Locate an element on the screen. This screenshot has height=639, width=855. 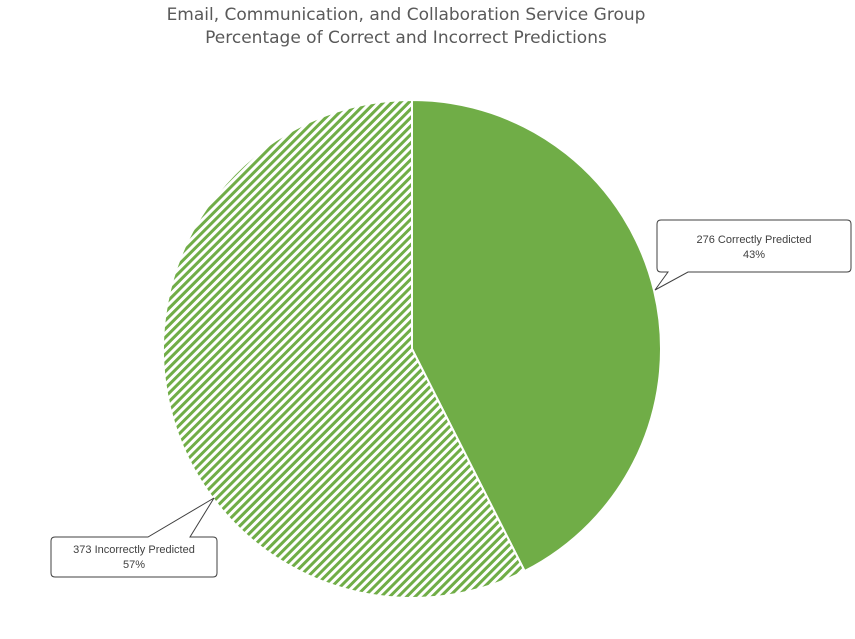
data-label-correct: 276 Correctly Predicted 43% is located at coordinates (753, 255).